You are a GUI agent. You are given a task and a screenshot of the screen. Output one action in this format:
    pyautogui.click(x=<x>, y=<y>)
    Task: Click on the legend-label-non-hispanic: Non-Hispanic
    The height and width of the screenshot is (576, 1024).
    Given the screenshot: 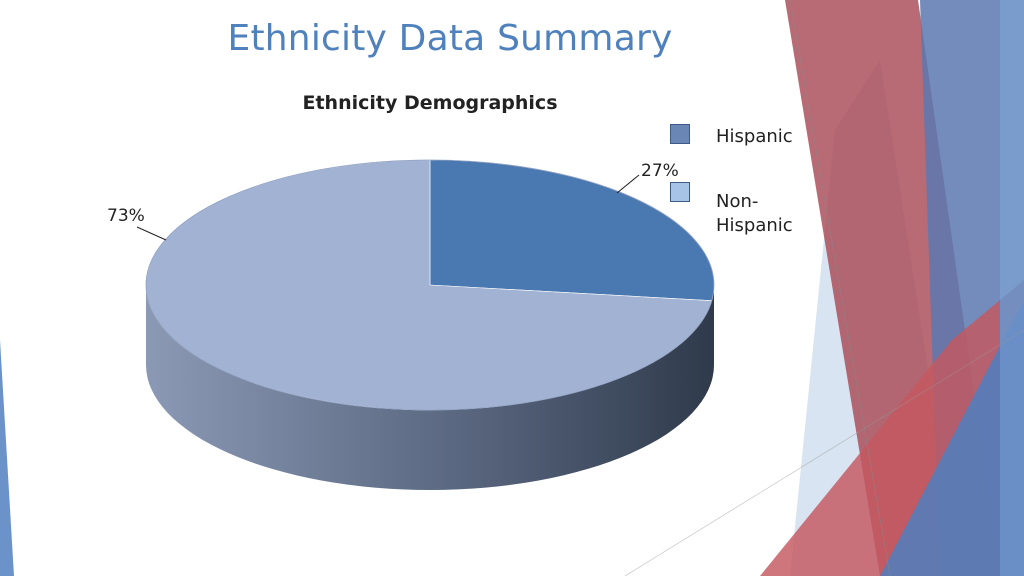 What is the action you would take?
    pyautogui.click(x=754, y=213)
    